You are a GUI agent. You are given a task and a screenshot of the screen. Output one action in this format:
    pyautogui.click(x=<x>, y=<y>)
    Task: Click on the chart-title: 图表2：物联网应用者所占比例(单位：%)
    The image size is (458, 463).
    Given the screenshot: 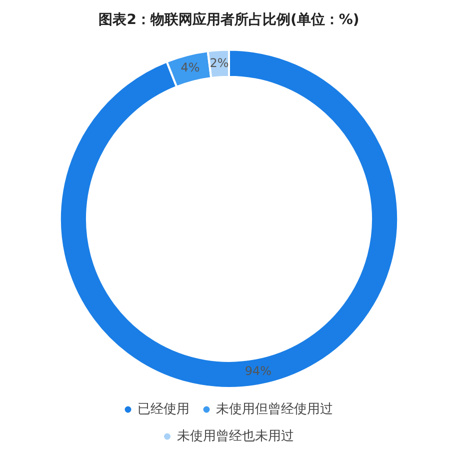 What is the action you would take?
    pyautogui.click(x=229, y=19)
    